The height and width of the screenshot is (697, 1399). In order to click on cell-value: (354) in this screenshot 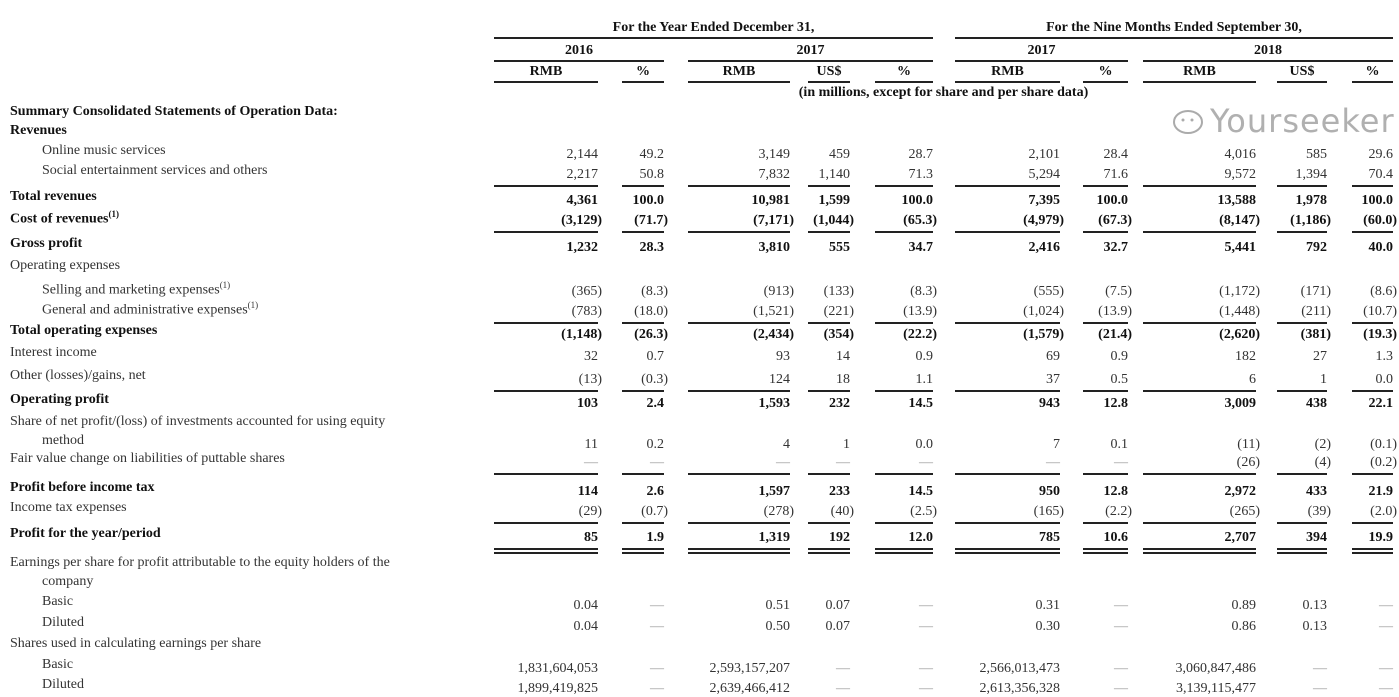, I will do `click(838, 334)`.